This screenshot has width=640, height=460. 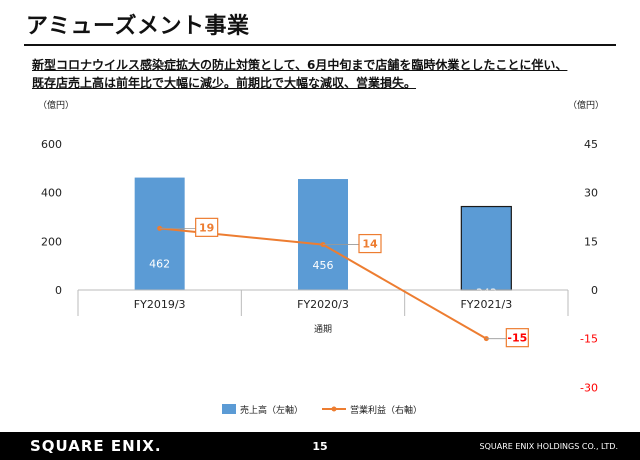 I want to click on profit-value-label: -15, so click(x=517, y=338).